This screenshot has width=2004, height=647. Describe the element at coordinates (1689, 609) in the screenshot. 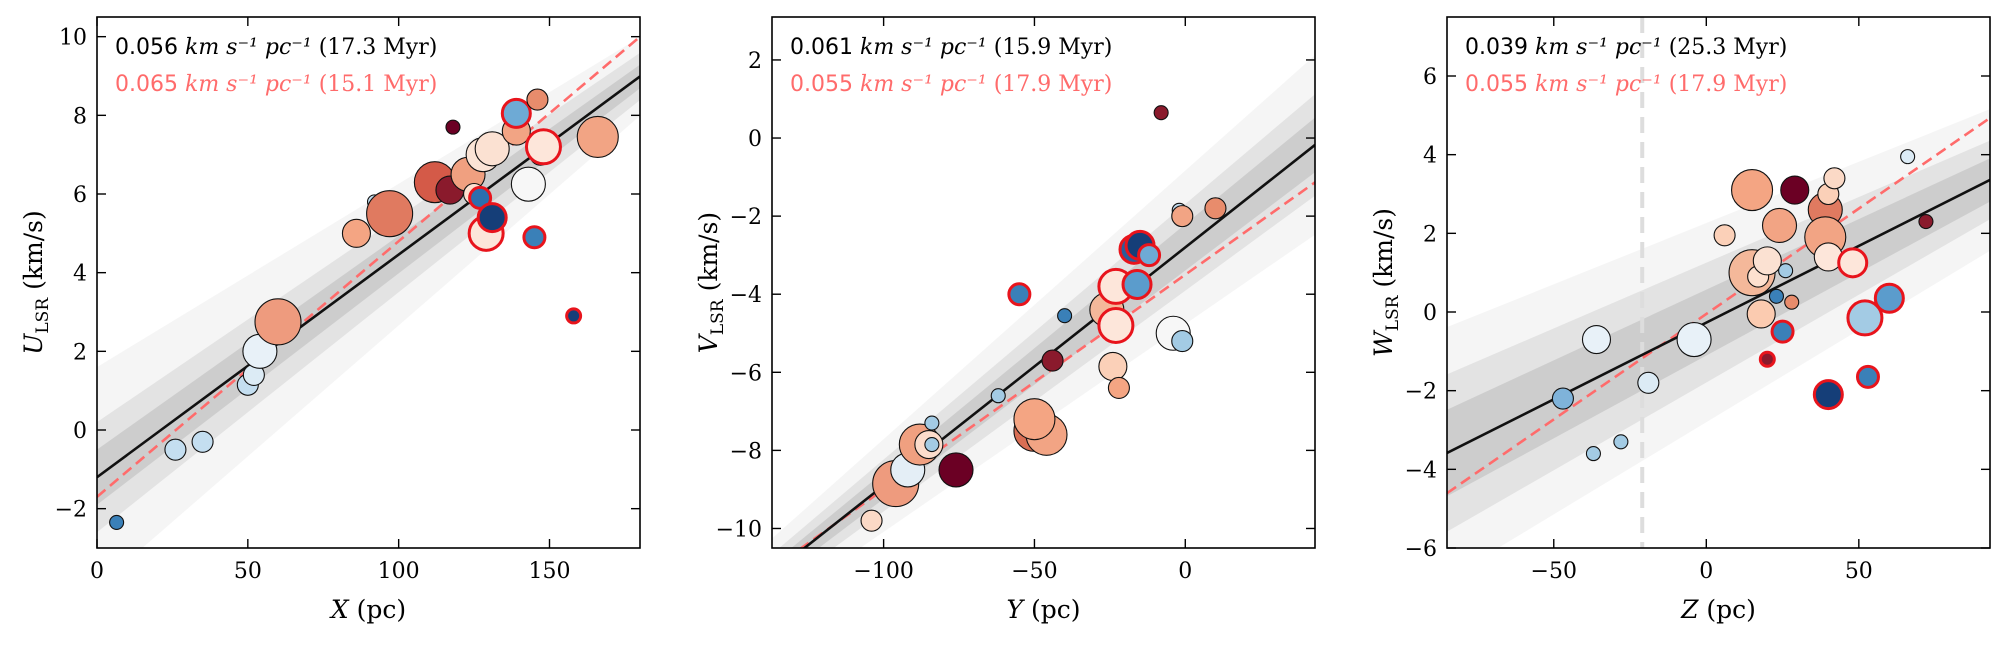

I see `x-axis-label-var: Z` at that location.